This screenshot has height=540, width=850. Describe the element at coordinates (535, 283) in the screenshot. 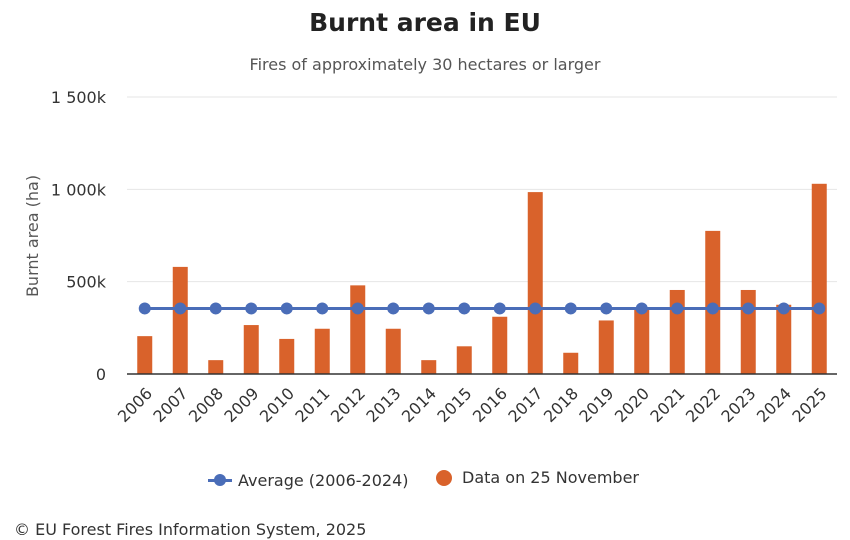

I see `bar-2017` at that location.